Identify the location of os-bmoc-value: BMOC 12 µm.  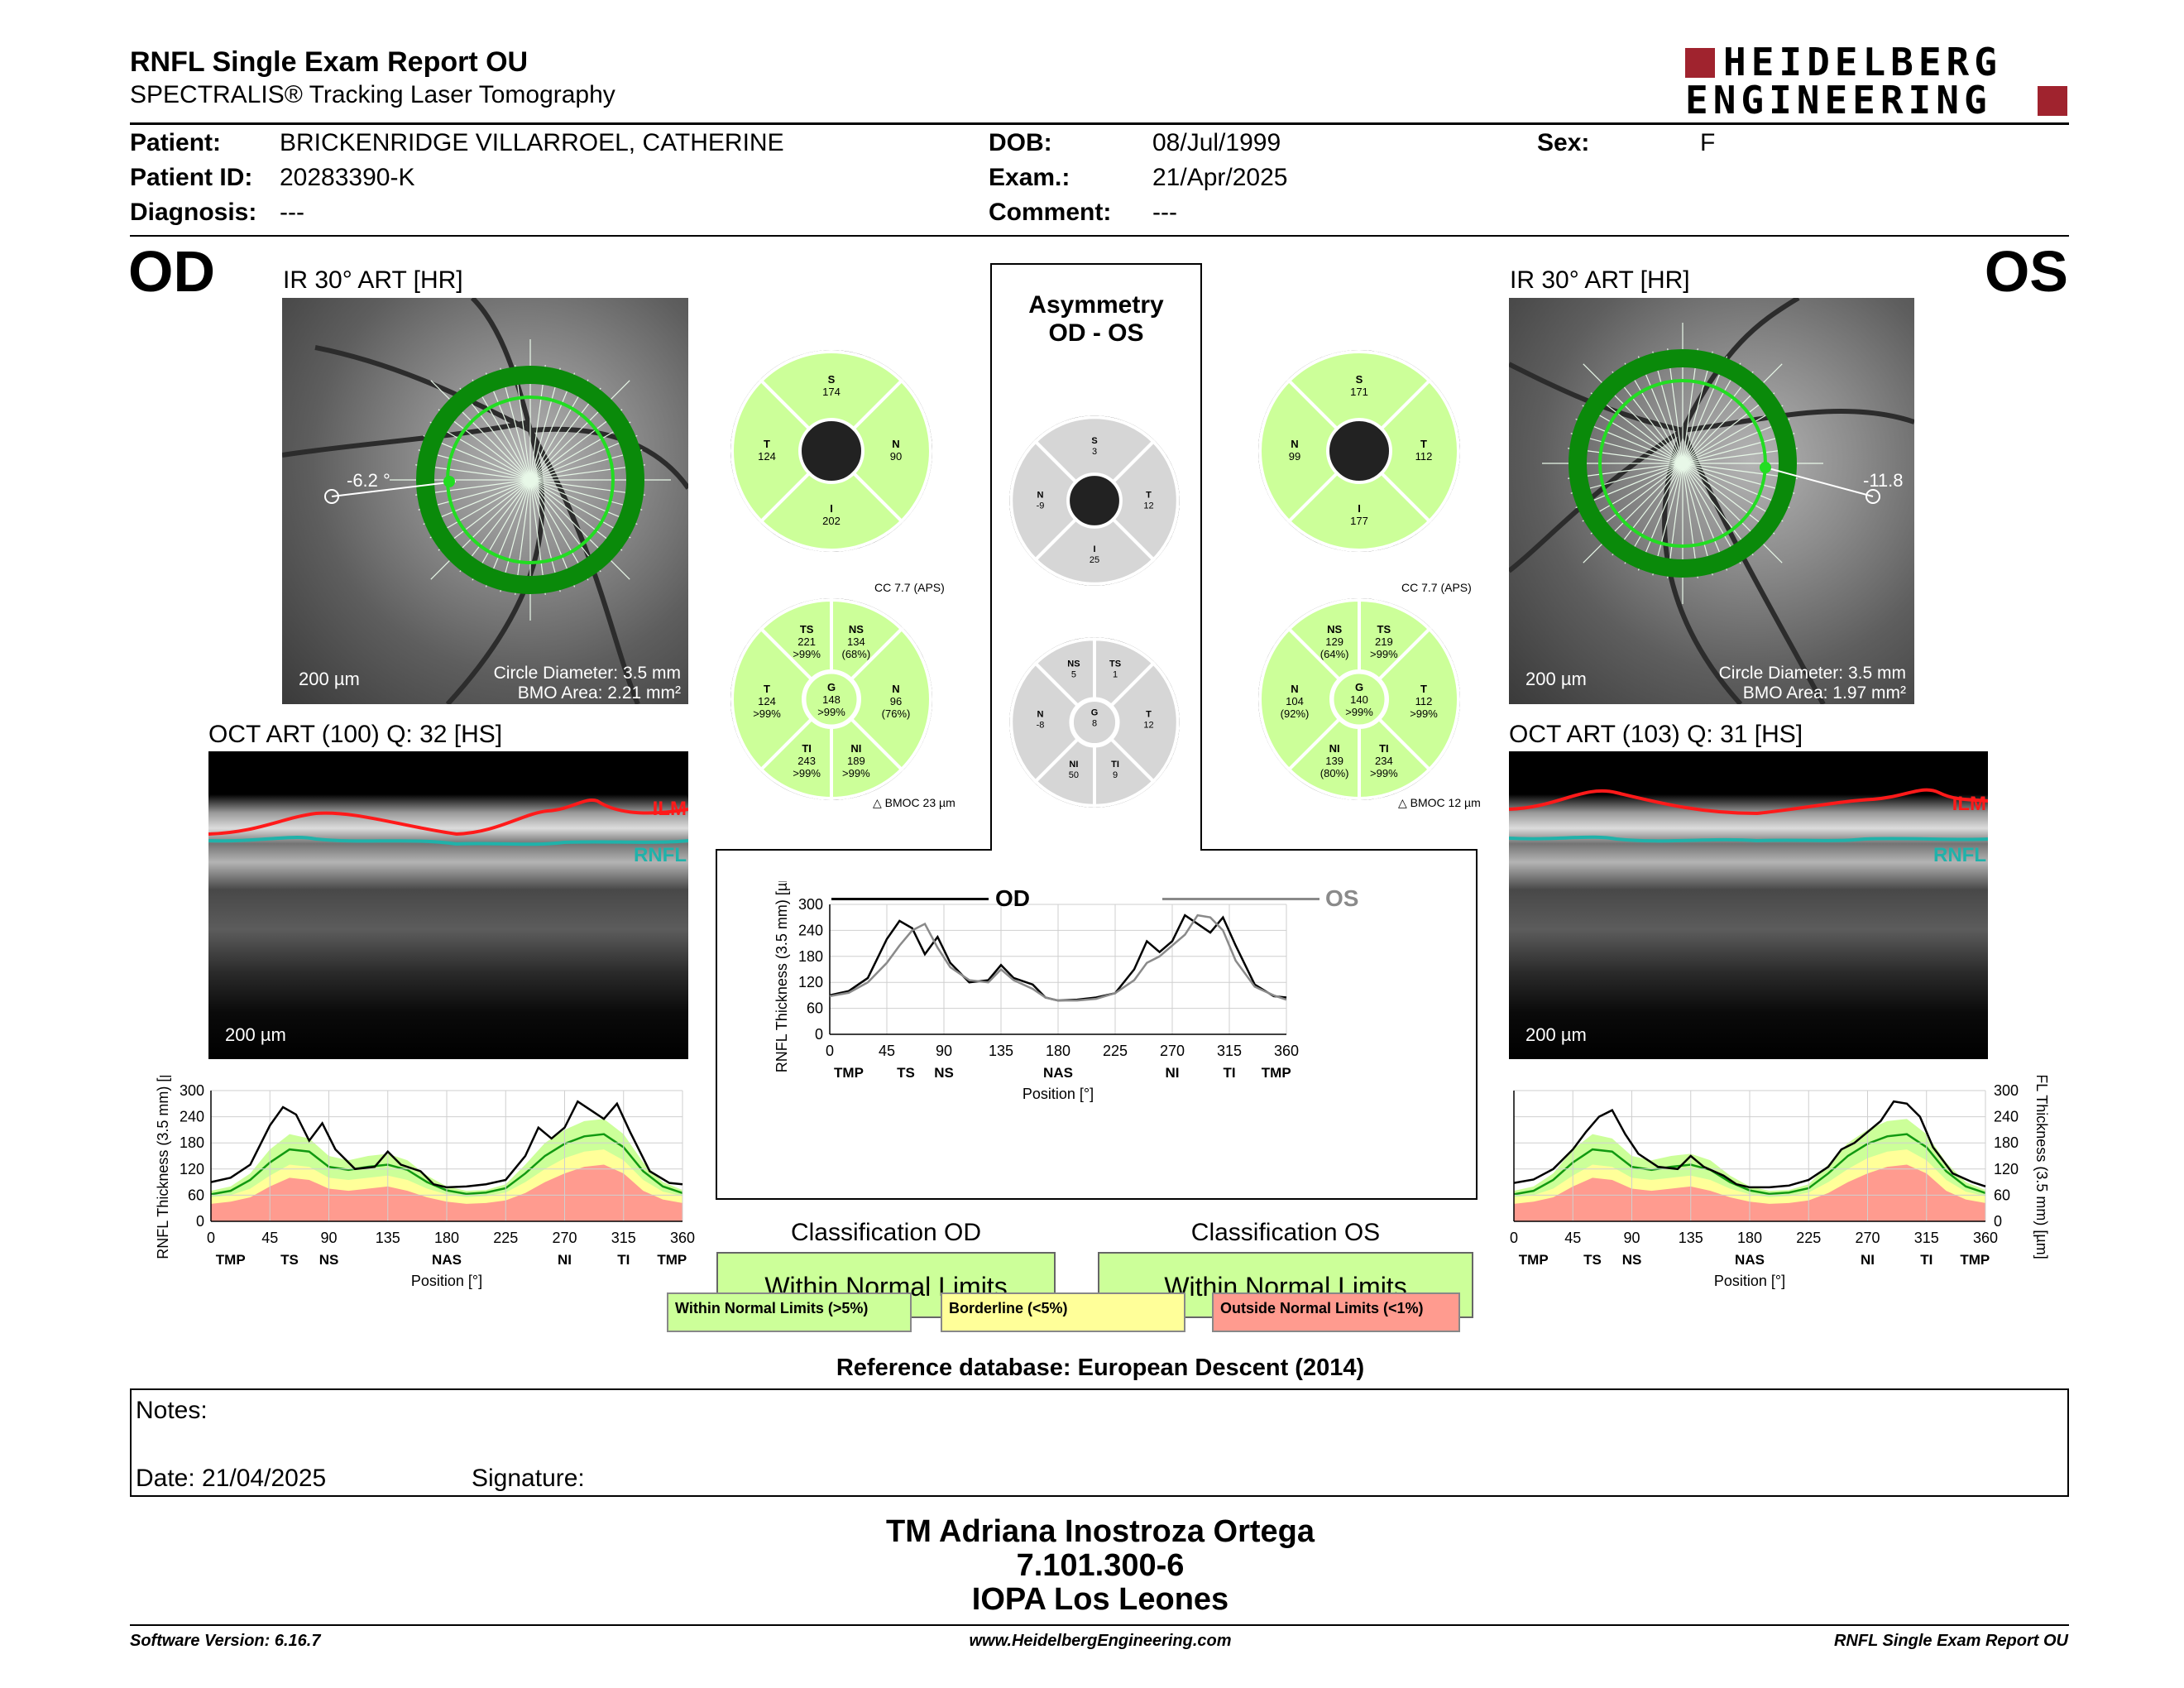
(1445, 802).